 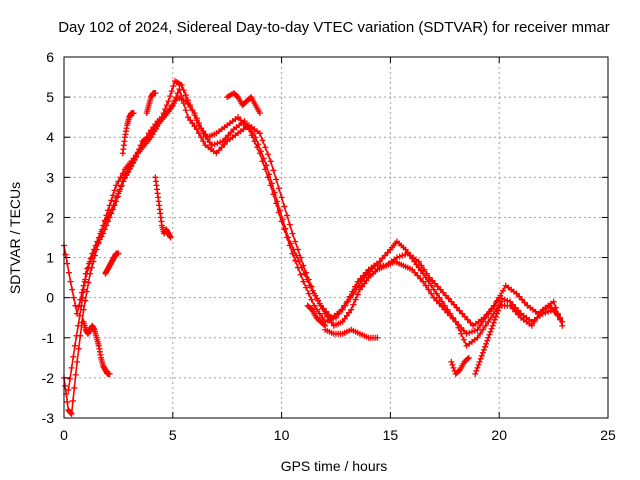 What do you see at coordinates (64, 435) in the screenshot?
I see `x-tick-label: 0` at bounding box center [64, 435].